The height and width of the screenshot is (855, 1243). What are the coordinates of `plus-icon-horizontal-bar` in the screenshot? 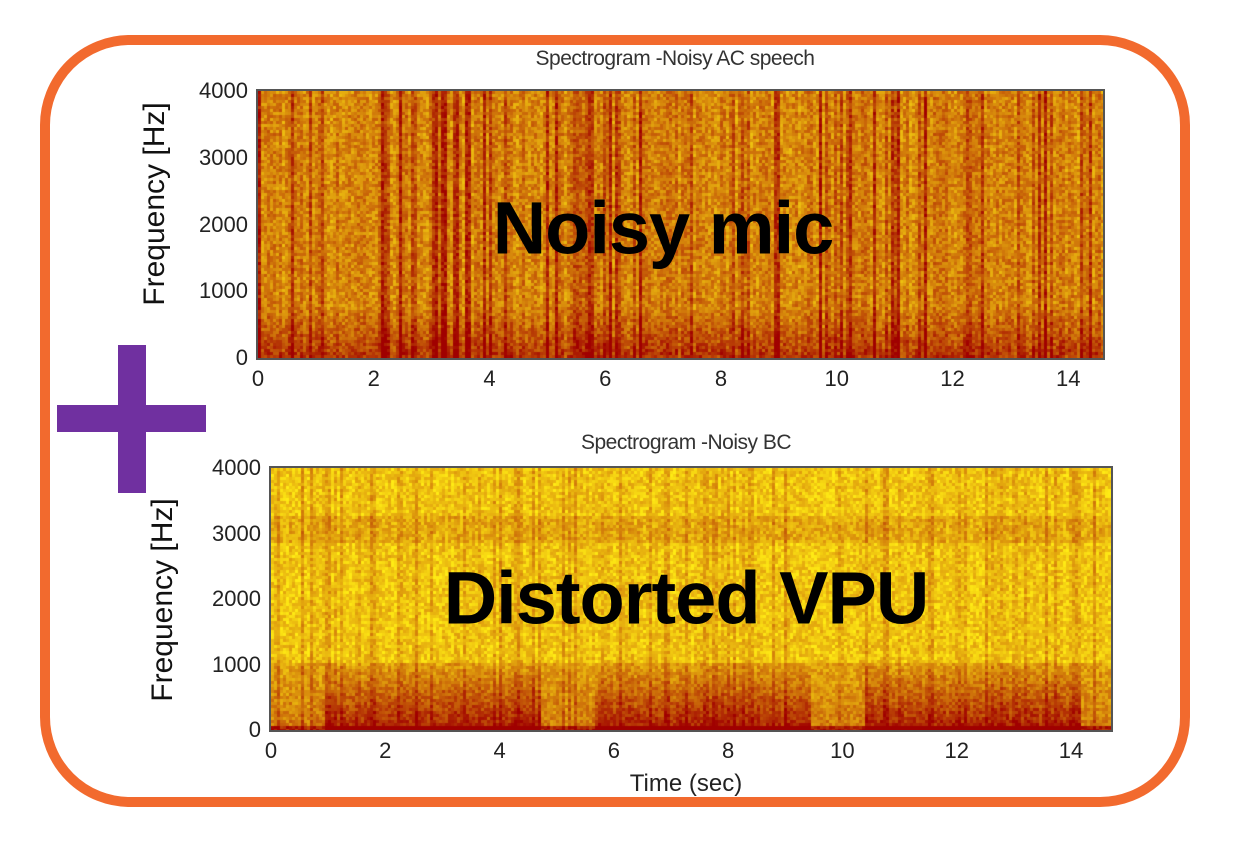 It's located at (131, 418).